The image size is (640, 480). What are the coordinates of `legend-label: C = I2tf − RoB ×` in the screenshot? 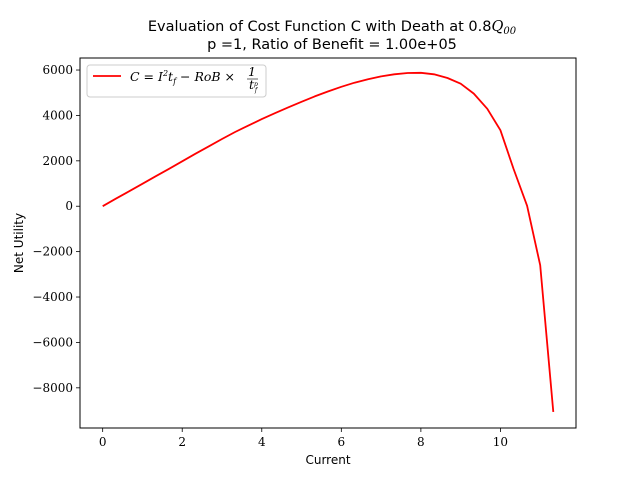 It's located at (182, 77).